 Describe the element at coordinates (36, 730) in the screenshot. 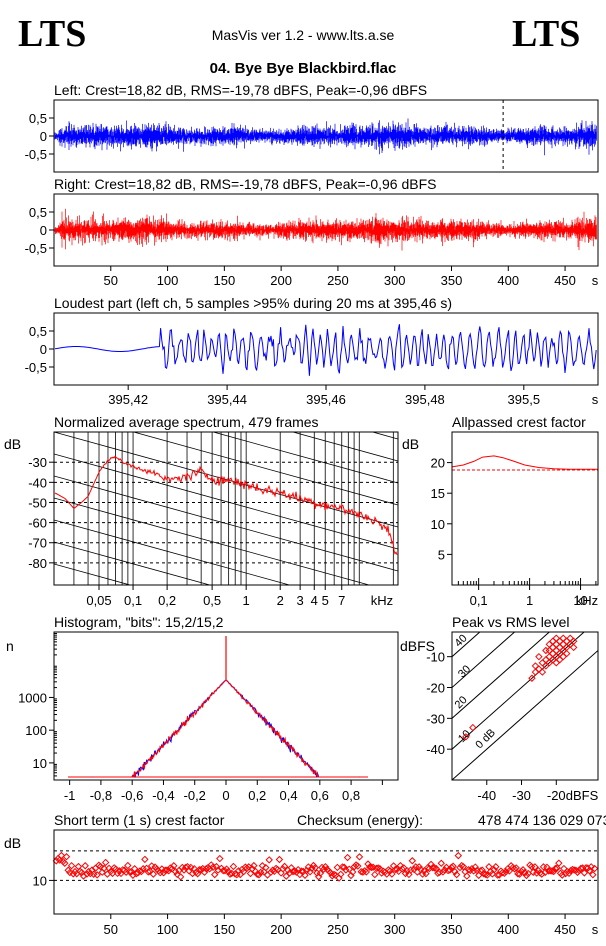

I see `y-tick-label: 100` at that location.